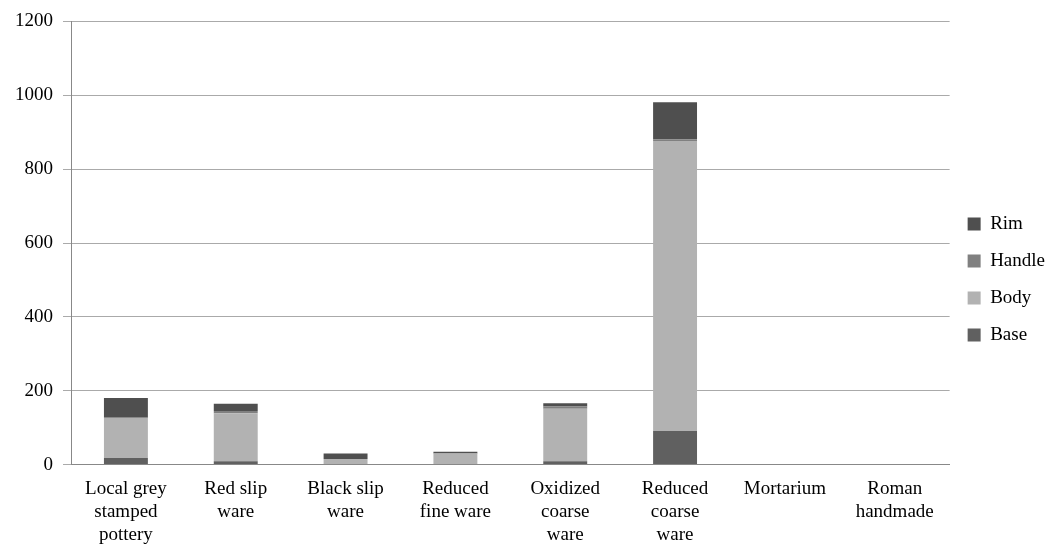  What do you see at coordinates (1007, 222) in the screenshot?
I see `legend-label: Rim` at bounding box center [1007, 222].